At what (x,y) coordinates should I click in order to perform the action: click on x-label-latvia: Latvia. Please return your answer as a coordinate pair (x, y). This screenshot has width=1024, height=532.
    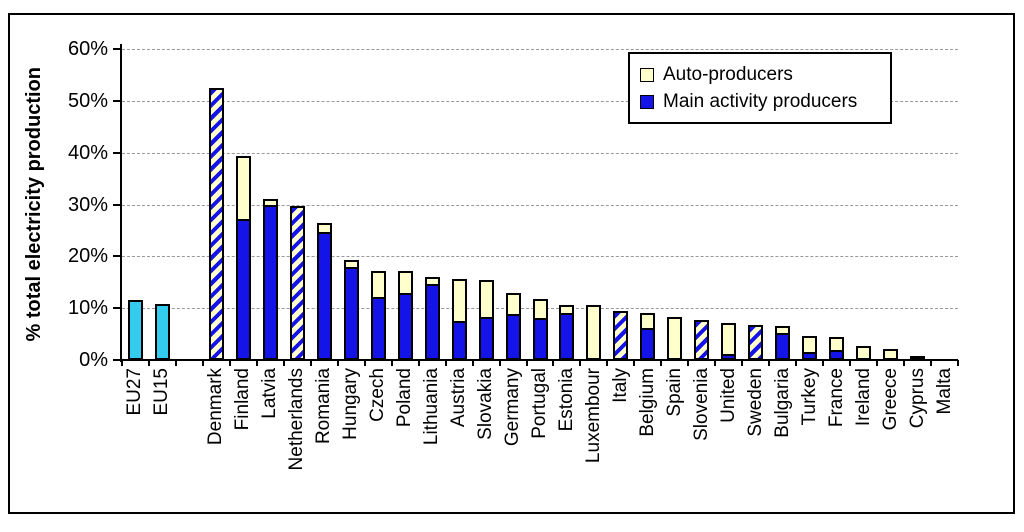
    Looking at the image, I should click on (269, 427).